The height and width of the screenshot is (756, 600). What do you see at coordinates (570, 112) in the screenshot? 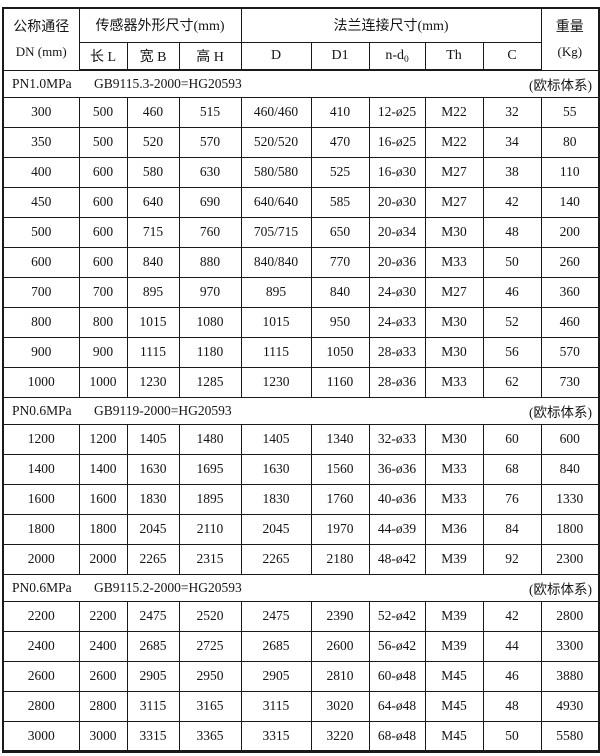
I see `cell-weight: 55` at bounding box center [570, 112].